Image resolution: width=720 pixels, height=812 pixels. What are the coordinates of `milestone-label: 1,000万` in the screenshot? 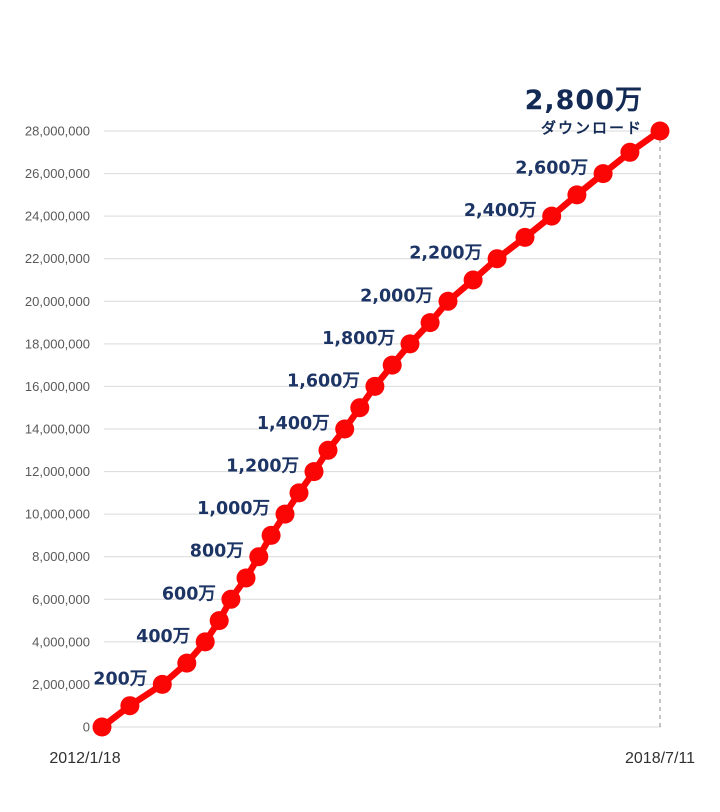 It's located at (233, 509).